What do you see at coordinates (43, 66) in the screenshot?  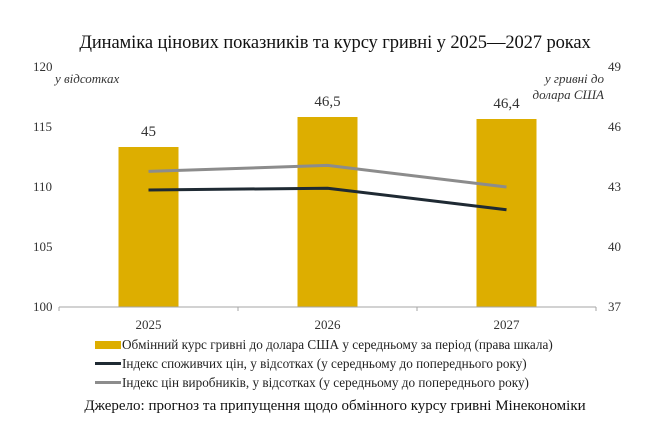 I see `left-axis-tick-label: 120` at bounding box center [43, 66].